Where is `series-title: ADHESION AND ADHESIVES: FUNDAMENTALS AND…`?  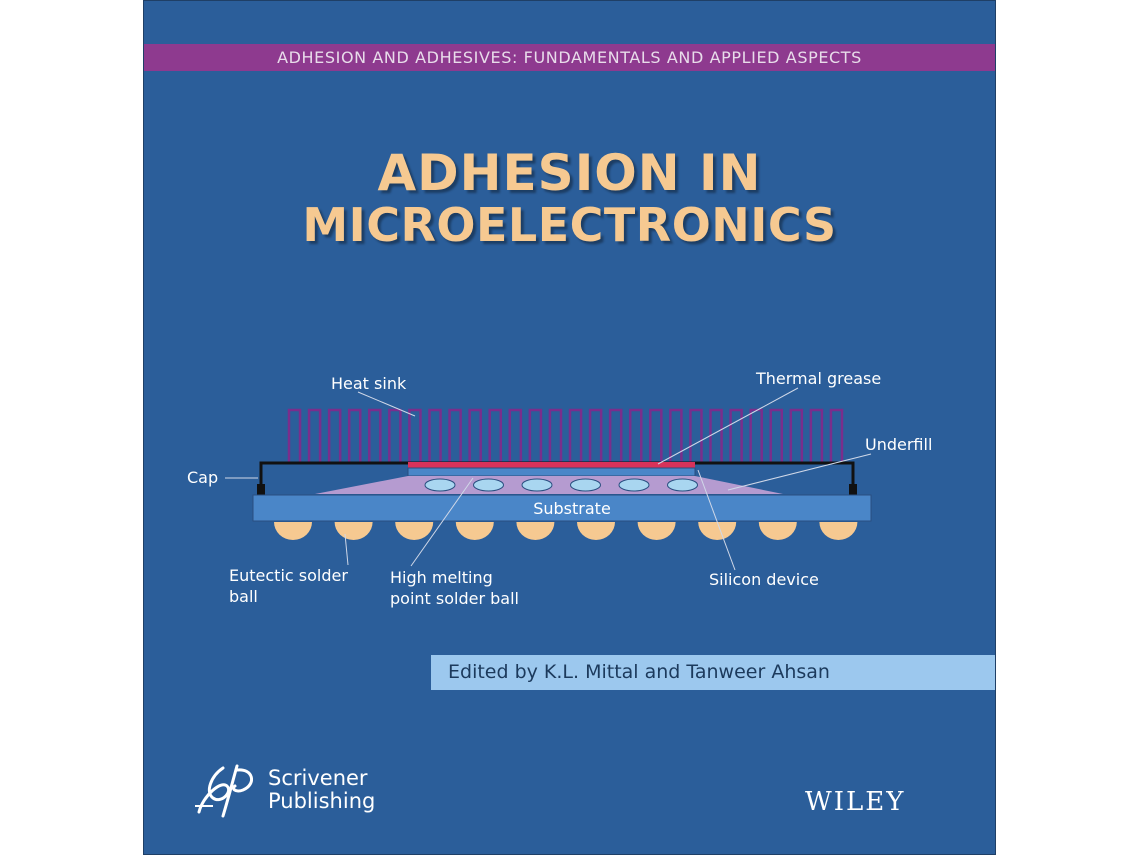
series-title: ADHESION AND ADHESIVES: FUNDAMENTALS AND… is located at coordinates (569, 57).